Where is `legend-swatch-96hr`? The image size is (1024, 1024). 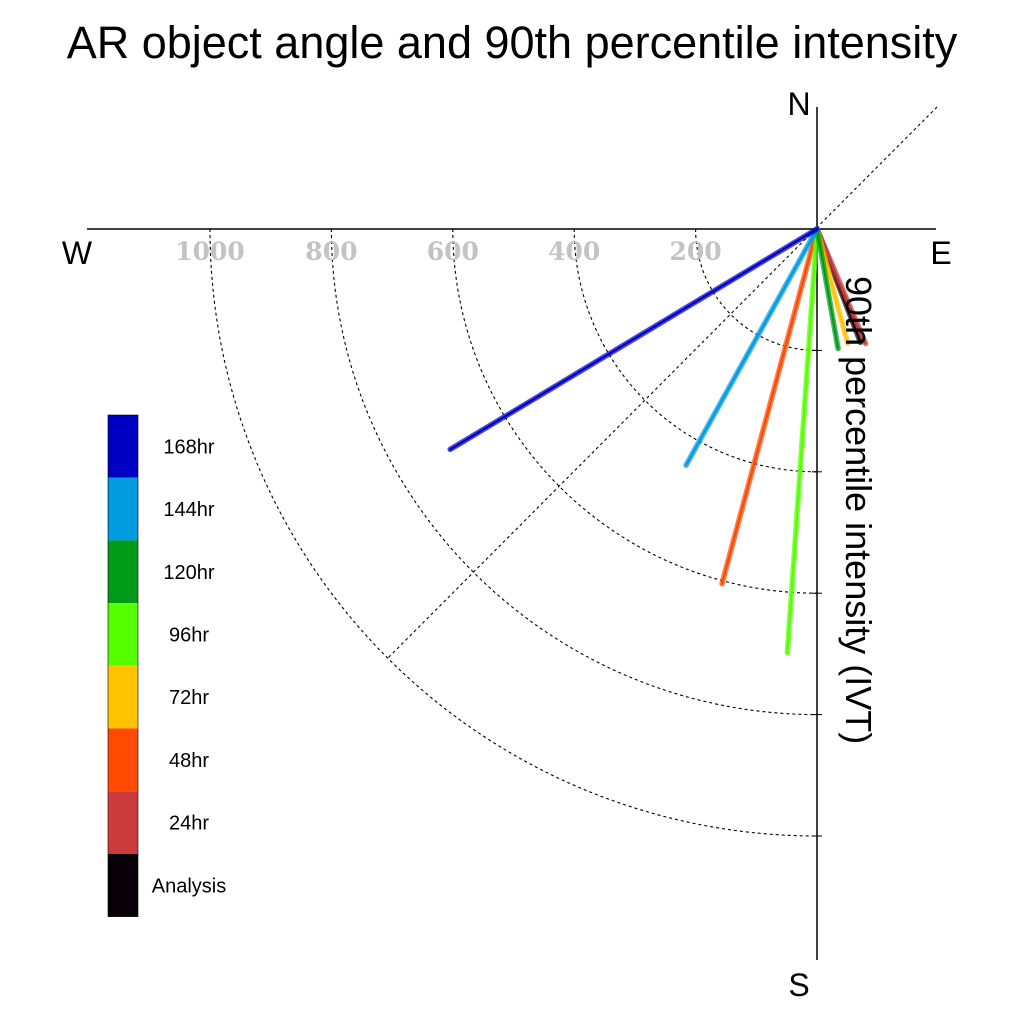
legend-swatch-96hr is located at coordinates (123, 634).